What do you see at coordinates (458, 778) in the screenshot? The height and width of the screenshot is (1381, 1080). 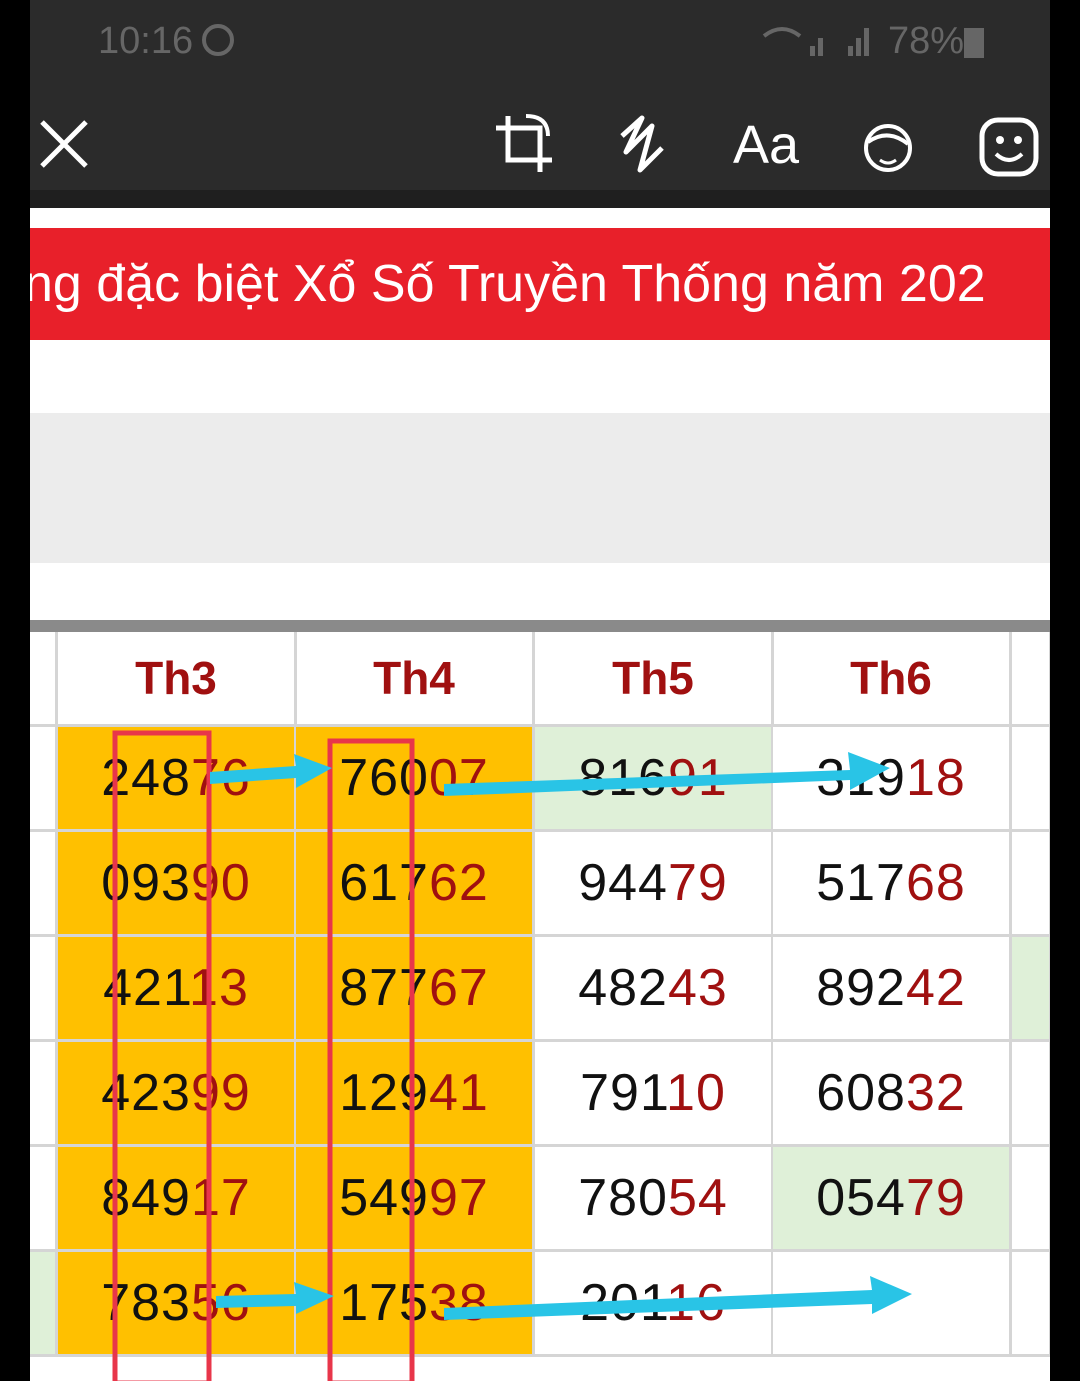 I see `number-tail: 07` at bounding box center [458, 778].